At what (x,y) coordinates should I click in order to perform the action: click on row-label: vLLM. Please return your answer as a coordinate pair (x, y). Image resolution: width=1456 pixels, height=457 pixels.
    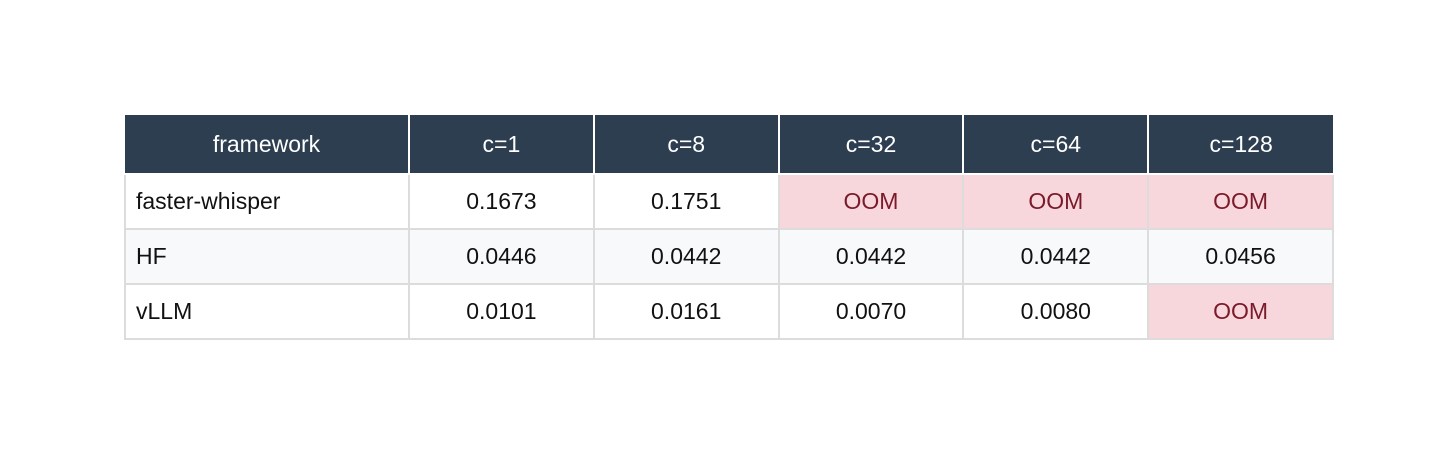
    Looking at the image, I should click on (267, 311).